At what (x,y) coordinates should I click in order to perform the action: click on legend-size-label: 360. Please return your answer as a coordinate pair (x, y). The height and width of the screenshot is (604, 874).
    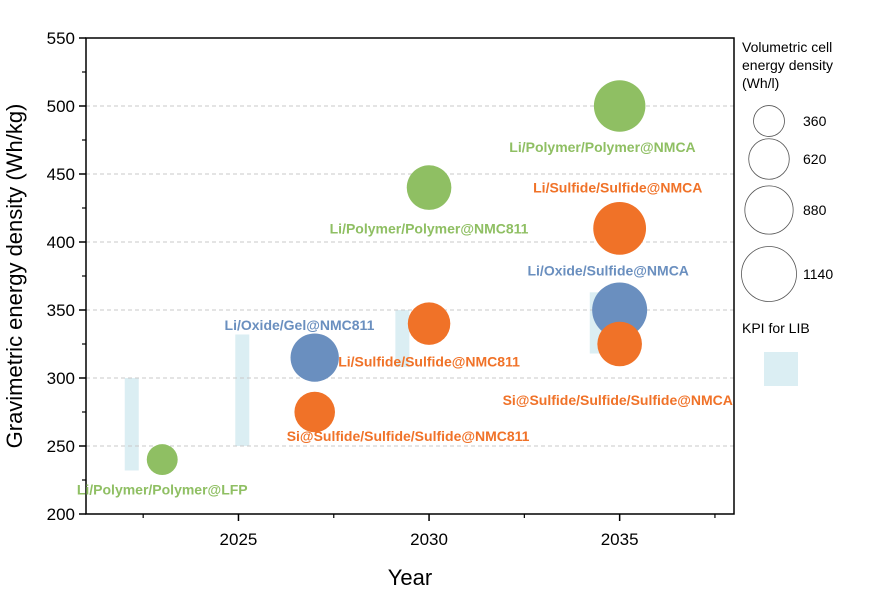
    Looking at the image, I should click on (815, 121).